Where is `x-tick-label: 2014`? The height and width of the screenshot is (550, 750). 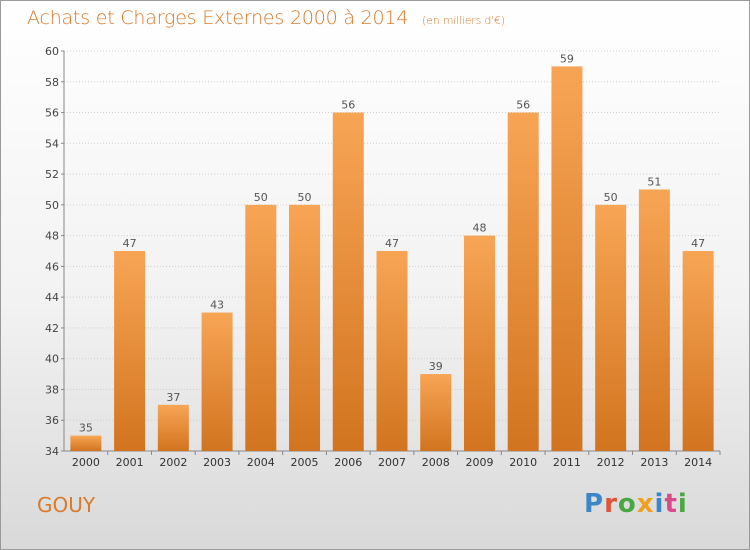
x-tick-label: 2014 is located at coordinates (698, 462).